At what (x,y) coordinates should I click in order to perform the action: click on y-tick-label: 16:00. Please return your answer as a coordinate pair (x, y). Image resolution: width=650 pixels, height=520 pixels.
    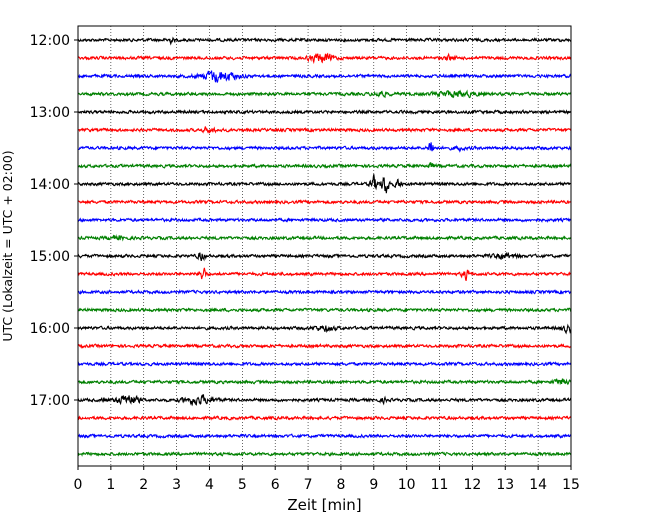
    Looking at the image, I should click on (50, 329).